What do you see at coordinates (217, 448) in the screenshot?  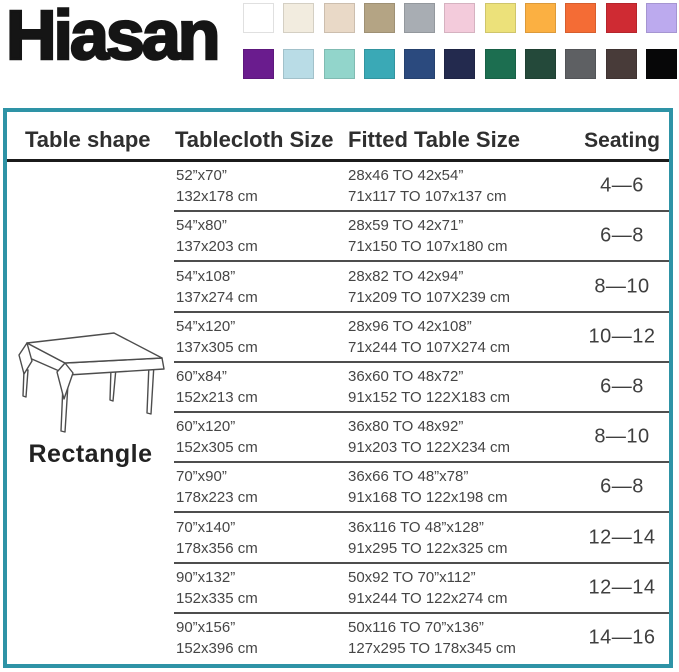 I see `tablecloth-size-cm: 152x305 cm` at bounding box center [217, 448].